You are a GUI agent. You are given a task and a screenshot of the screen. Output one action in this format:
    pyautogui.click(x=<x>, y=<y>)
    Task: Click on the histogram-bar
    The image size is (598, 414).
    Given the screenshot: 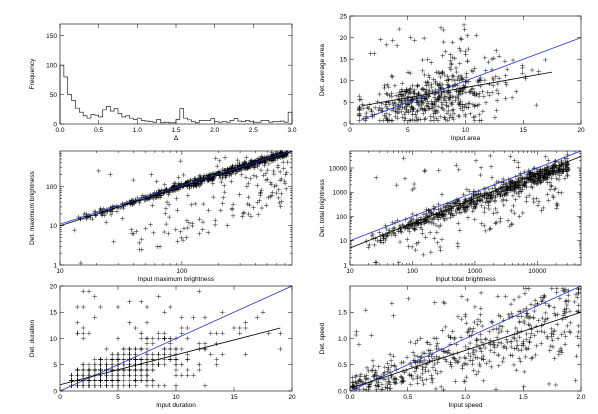 What is the action you would take?
    pyautogui.click(x=77, y=116)
    